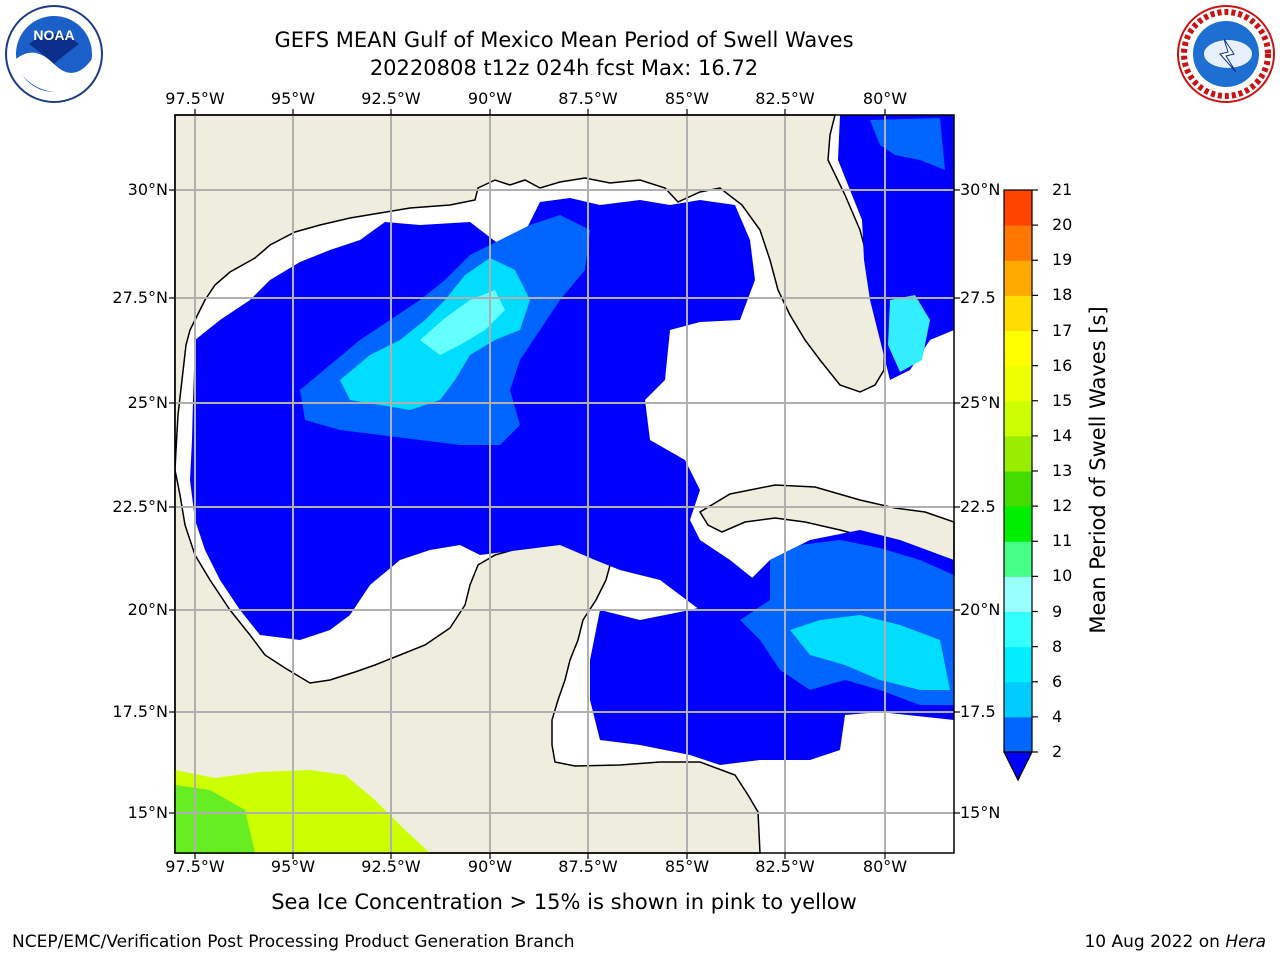  What do you see at coordinates (1057, 646) in the screenshot?
I see `colorbar-tick-label: 8` at bounding box center [1057, 646].